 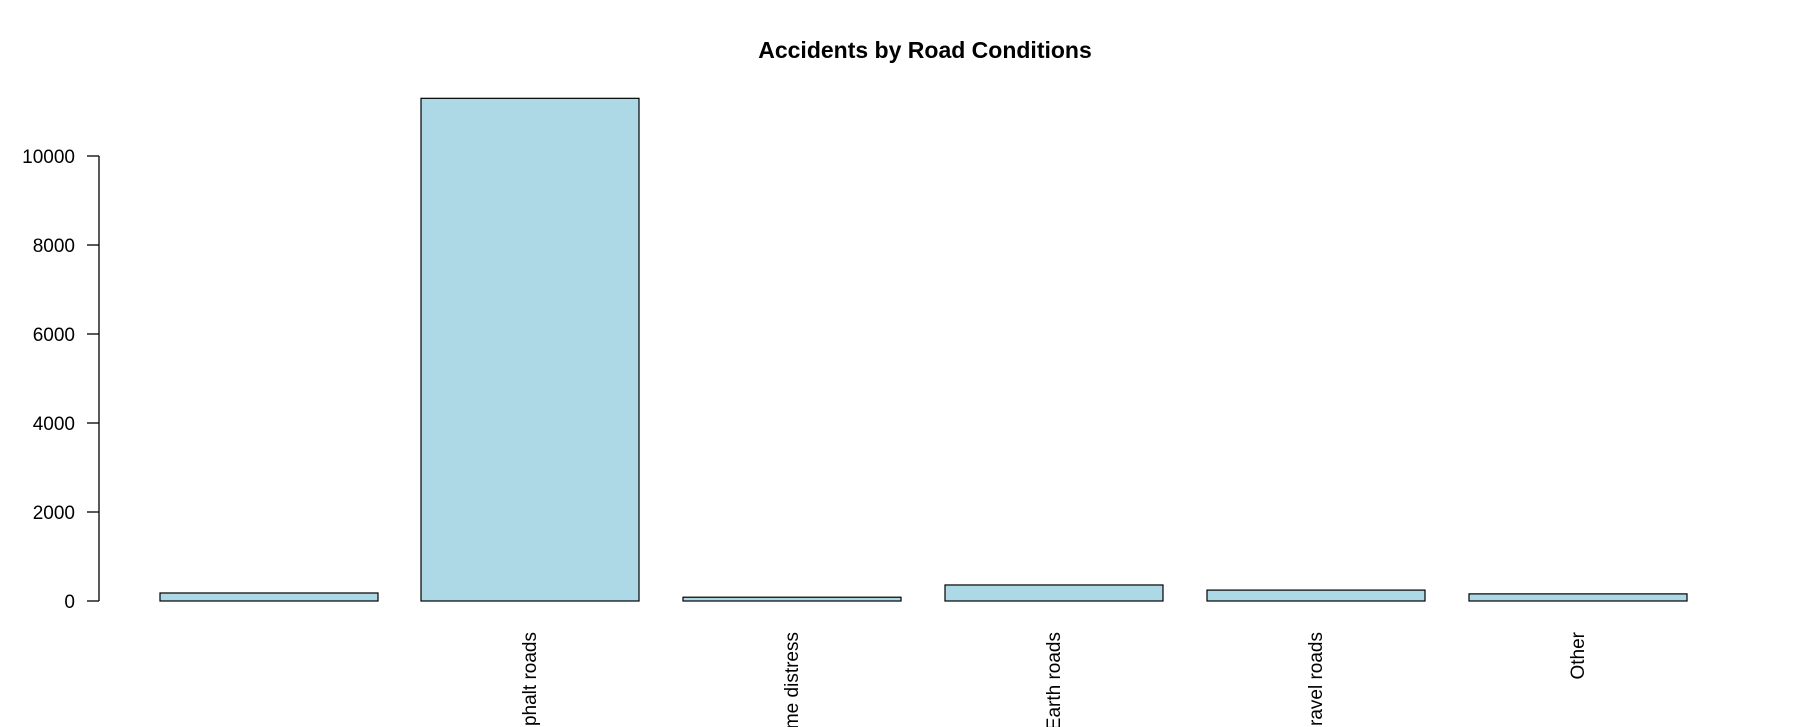 I want to click on y-tick-label: 2000, so click(x=54, y=513).